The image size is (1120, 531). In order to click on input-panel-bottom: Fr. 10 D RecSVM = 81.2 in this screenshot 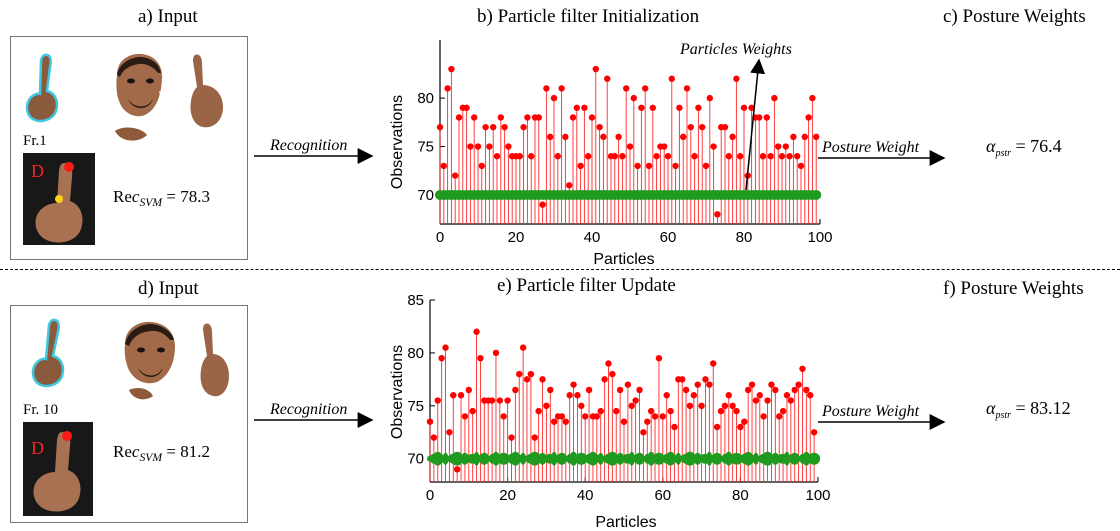, I will do `click(129, 414)`.